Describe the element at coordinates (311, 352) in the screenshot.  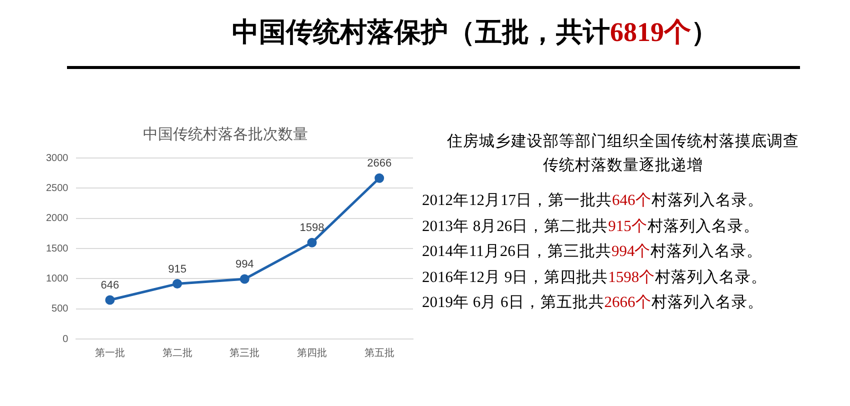
I see `x-tick-label: 第四批` at that location.